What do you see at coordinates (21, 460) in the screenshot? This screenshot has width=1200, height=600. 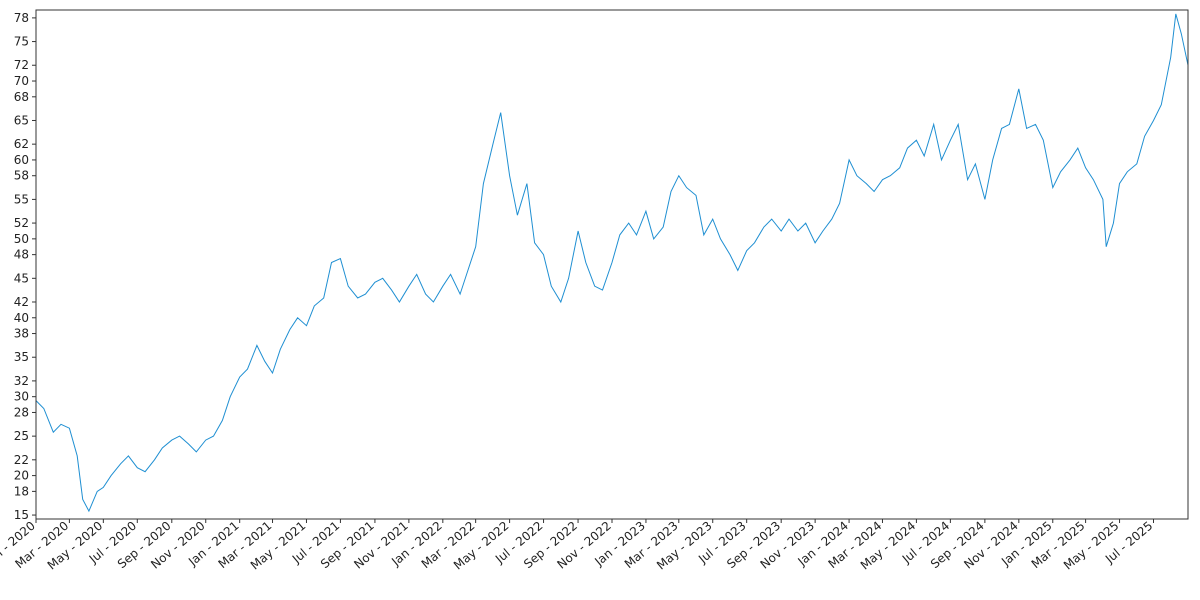 I see `y-tick-label: 22` at bounding box center [21, 460].